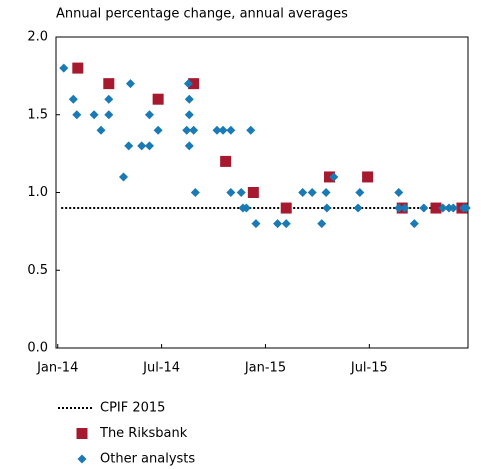  What do you see at coordinates (369, 368) in the screenshot?
I see `x-tick-label: Jul-15` at bounding box center [369, 368].